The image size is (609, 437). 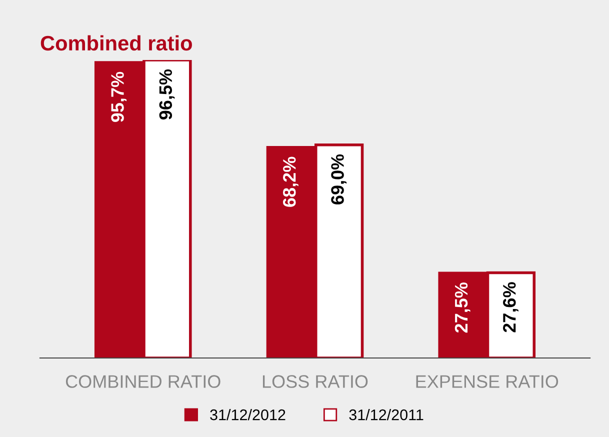 I want to click on x-tick-label: LOSS RATIO, so click(x=315, y=381).